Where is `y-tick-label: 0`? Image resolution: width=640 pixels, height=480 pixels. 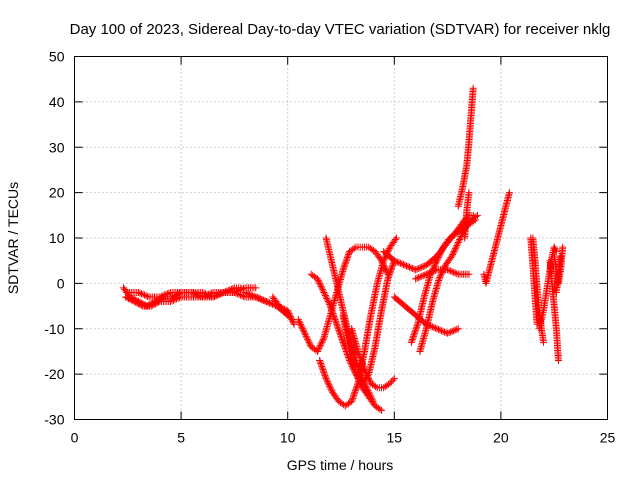
y-tick-label: 0 is located at coordinates (61, 283).